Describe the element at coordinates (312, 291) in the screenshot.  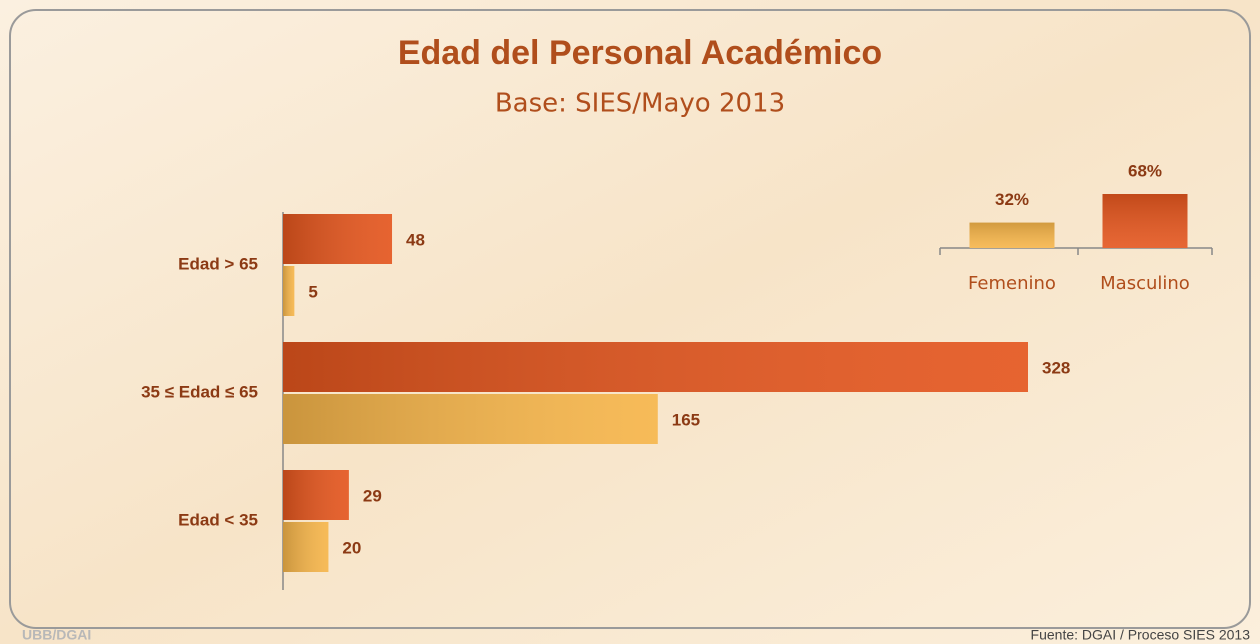
I see `value-label: 5` at that location.